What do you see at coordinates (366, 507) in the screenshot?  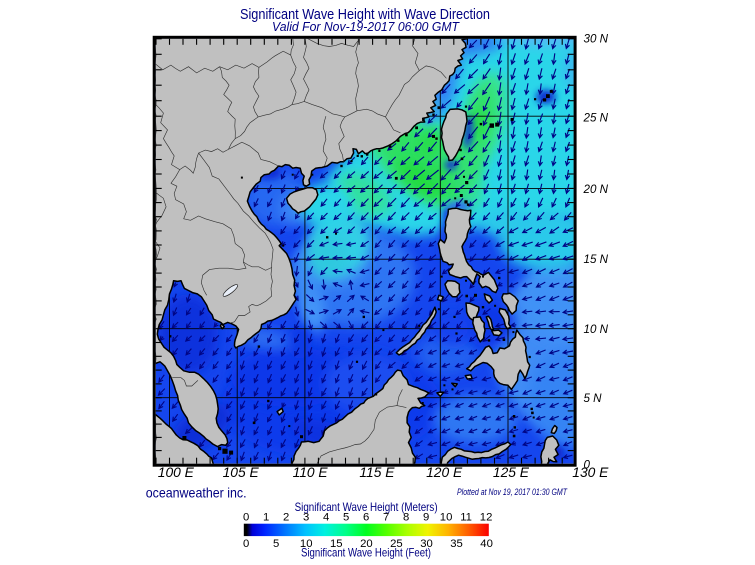 I see `svg-text:Significant Wave Height (Meter: Significant Wave Height (Meters)` at bounding box center [366, 507].